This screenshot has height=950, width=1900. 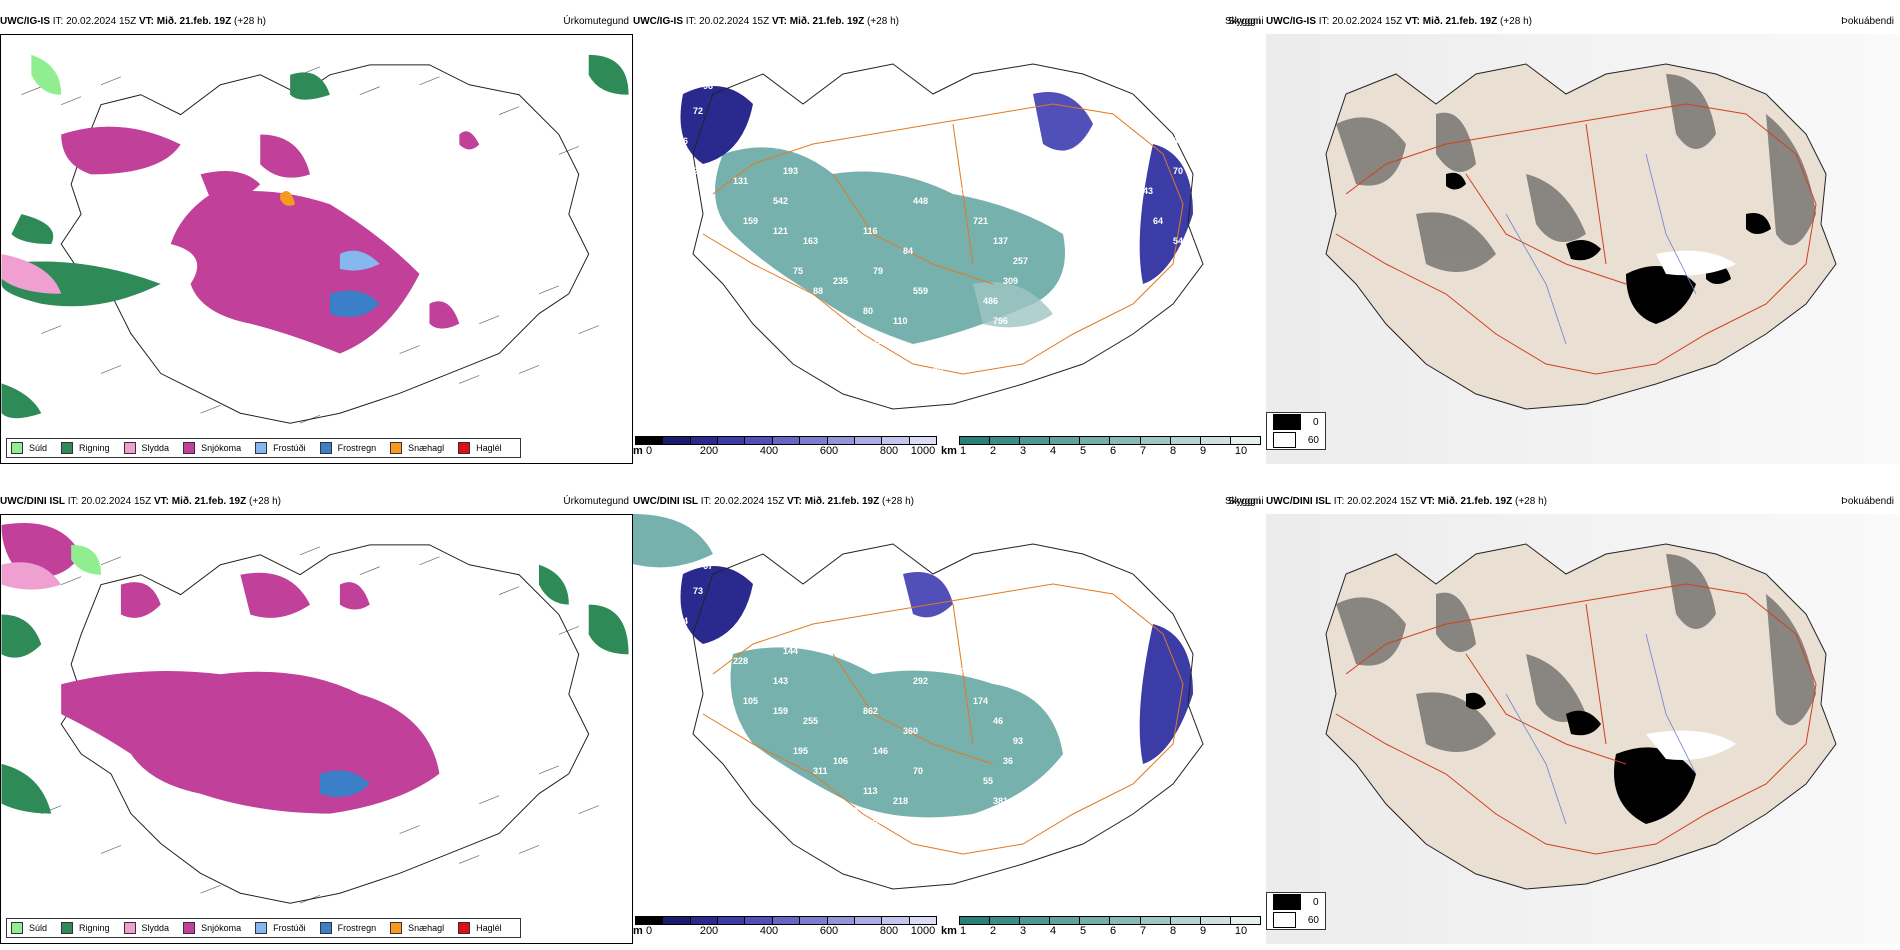 I want to click on visibility-value: 52, so click(x=748, y=91).